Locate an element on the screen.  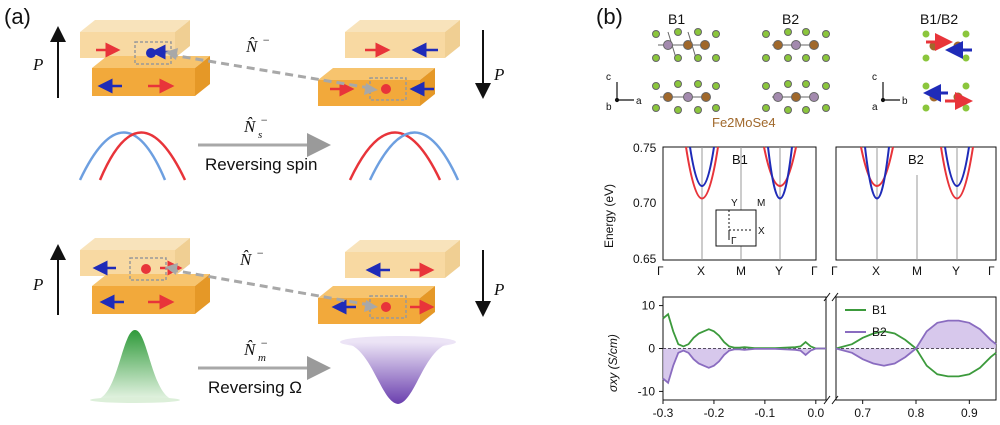
ahc-legend-label-1: B2 is located at coordinates (879, 332).